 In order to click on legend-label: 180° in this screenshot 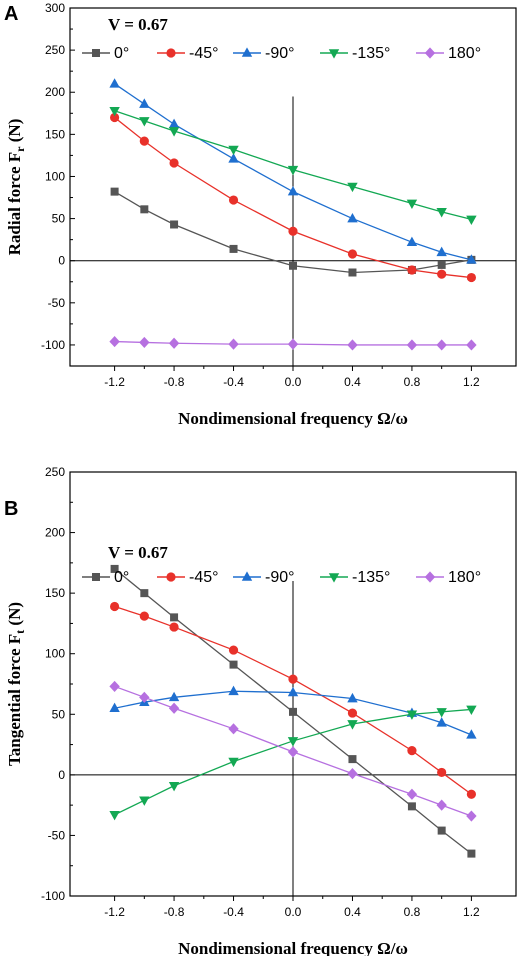, I will do `click(464, 577)`.